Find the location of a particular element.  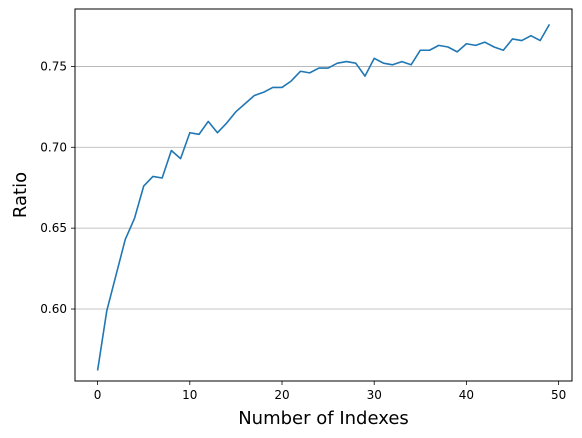

x-axis-label: Number of Indexes is located at coordinates (323, 418).